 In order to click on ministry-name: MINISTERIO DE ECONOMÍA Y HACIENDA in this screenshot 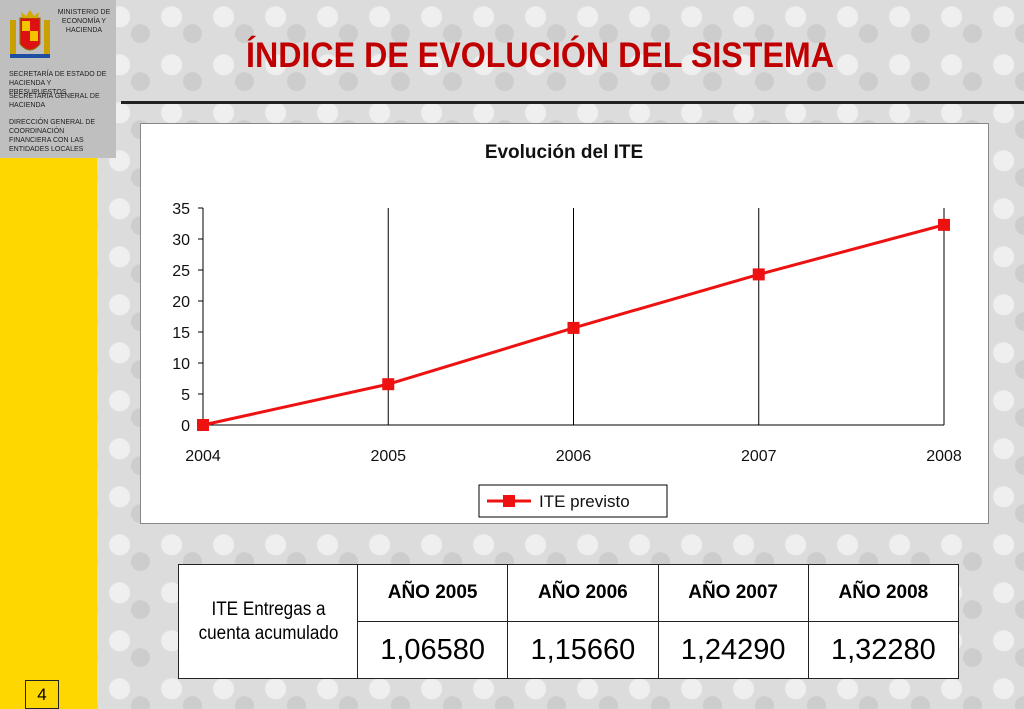, I will do `click(84, 21)`.